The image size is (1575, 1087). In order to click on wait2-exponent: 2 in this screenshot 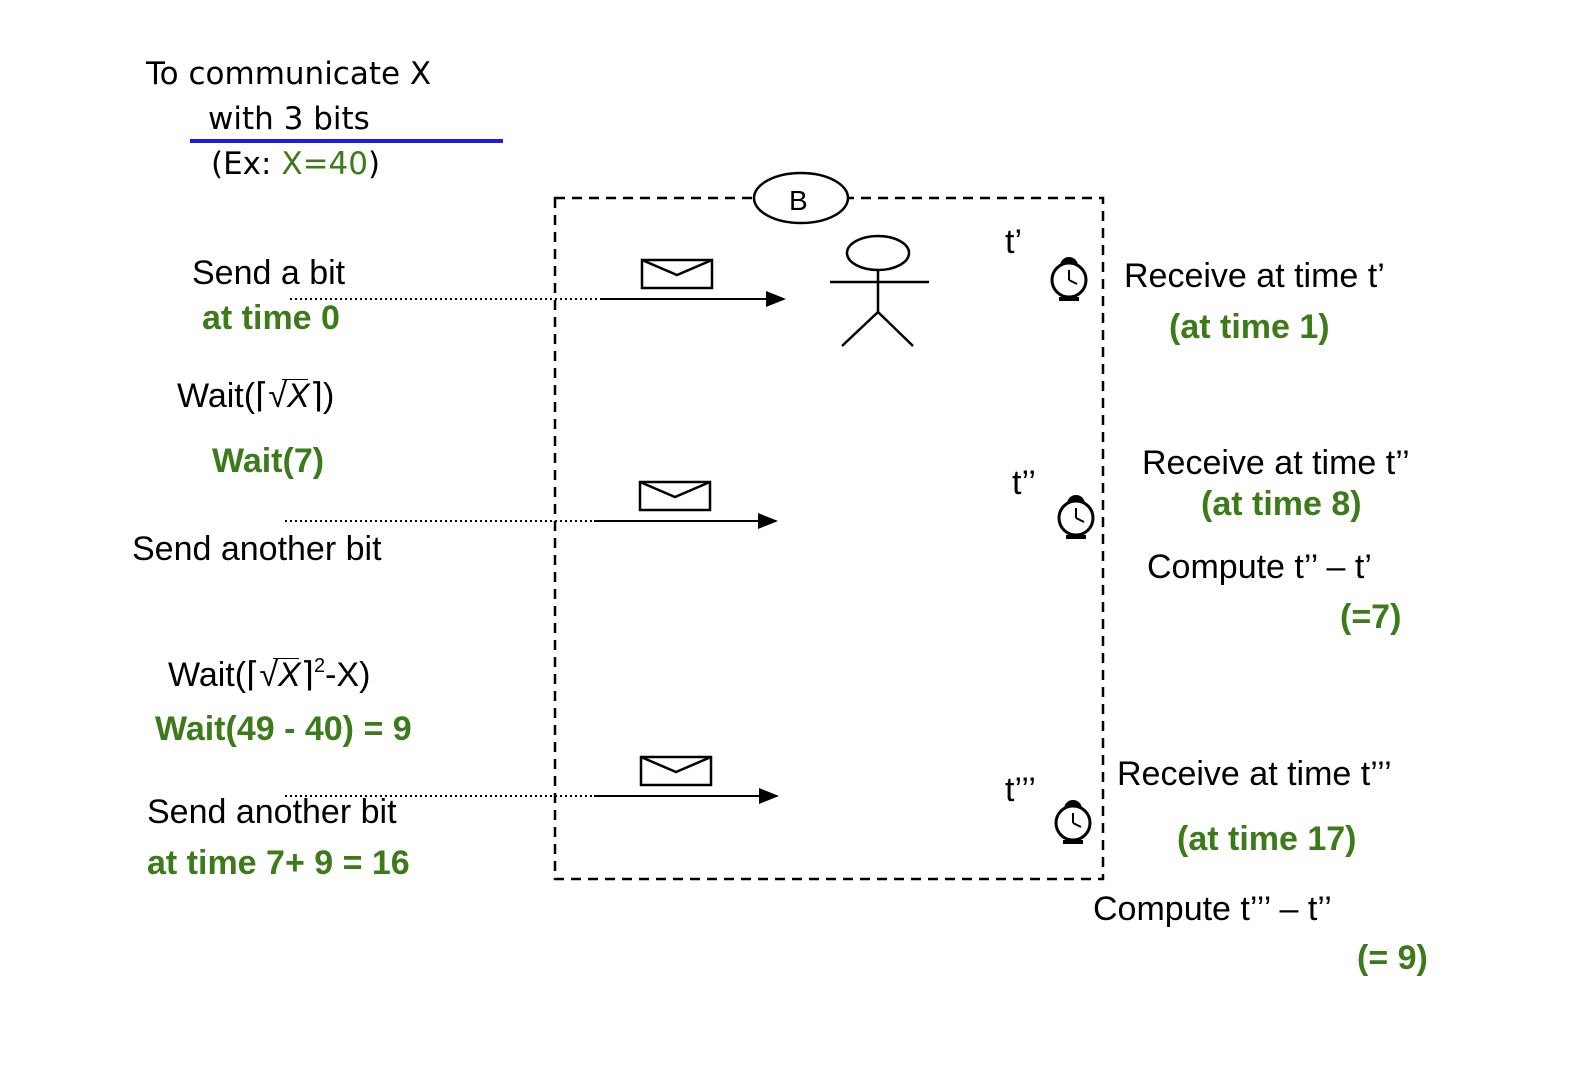, I will do `click(319, 666)`.